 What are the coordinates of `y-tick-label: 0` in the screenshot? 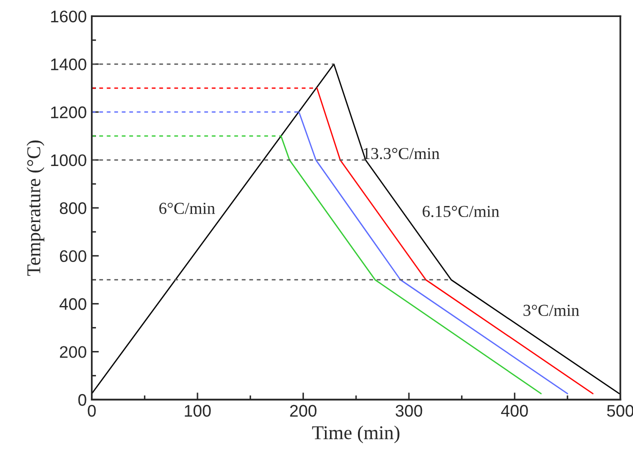 It's located at (82, 400).